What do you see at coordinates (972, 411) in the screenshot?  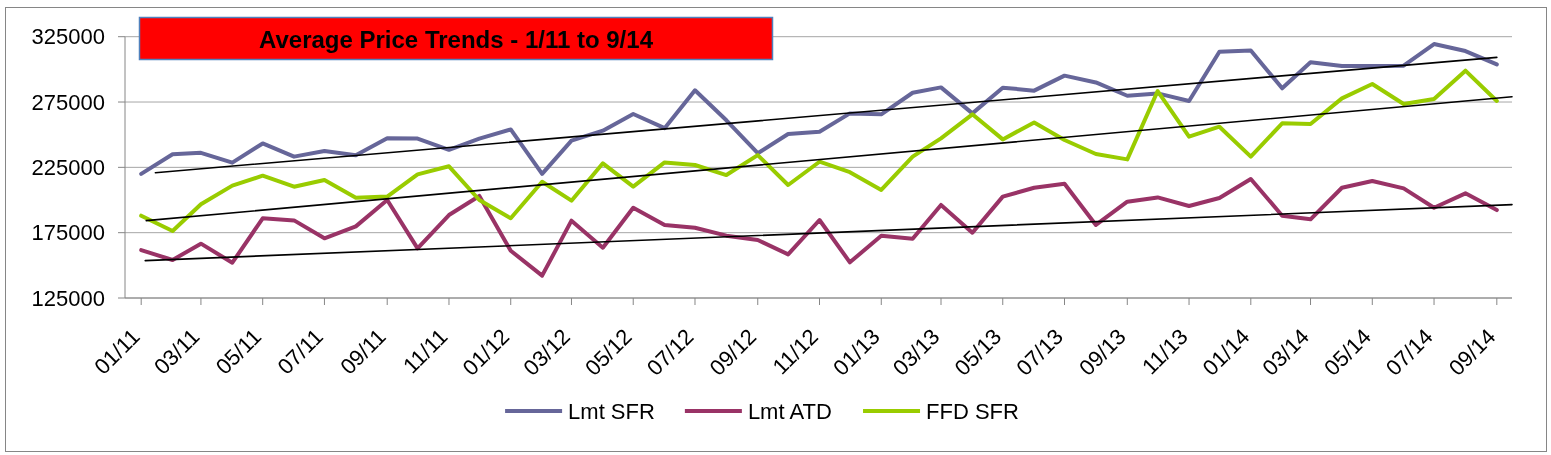 I see `legend-label: FFD SFR` at bounding box center [972, 411].